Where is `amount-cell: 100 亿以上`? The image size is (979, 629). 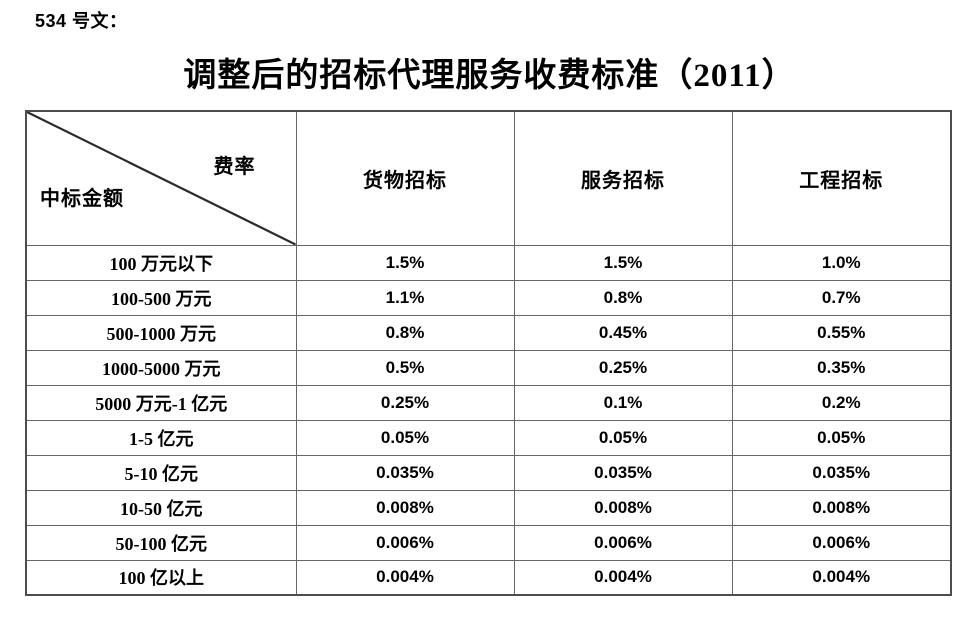 amount-cell: 100 亿以上 is located at coordinates (161, 577).